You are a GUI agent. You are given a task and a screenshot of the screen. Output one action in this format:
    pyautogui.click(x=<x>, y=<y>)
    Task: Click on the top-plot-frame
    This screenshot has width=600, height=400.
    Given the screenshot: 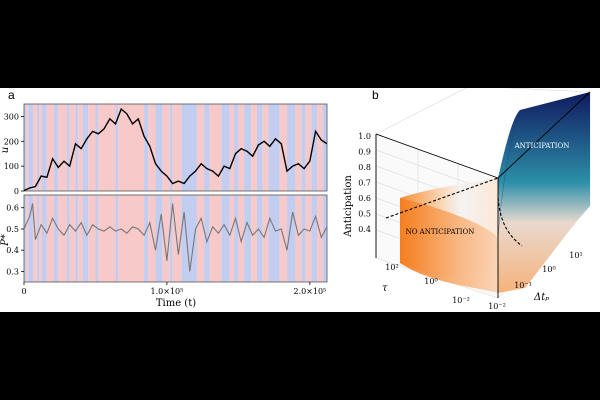 What is the action you would take?
    pyautogui.click(x=175, y=147)
    